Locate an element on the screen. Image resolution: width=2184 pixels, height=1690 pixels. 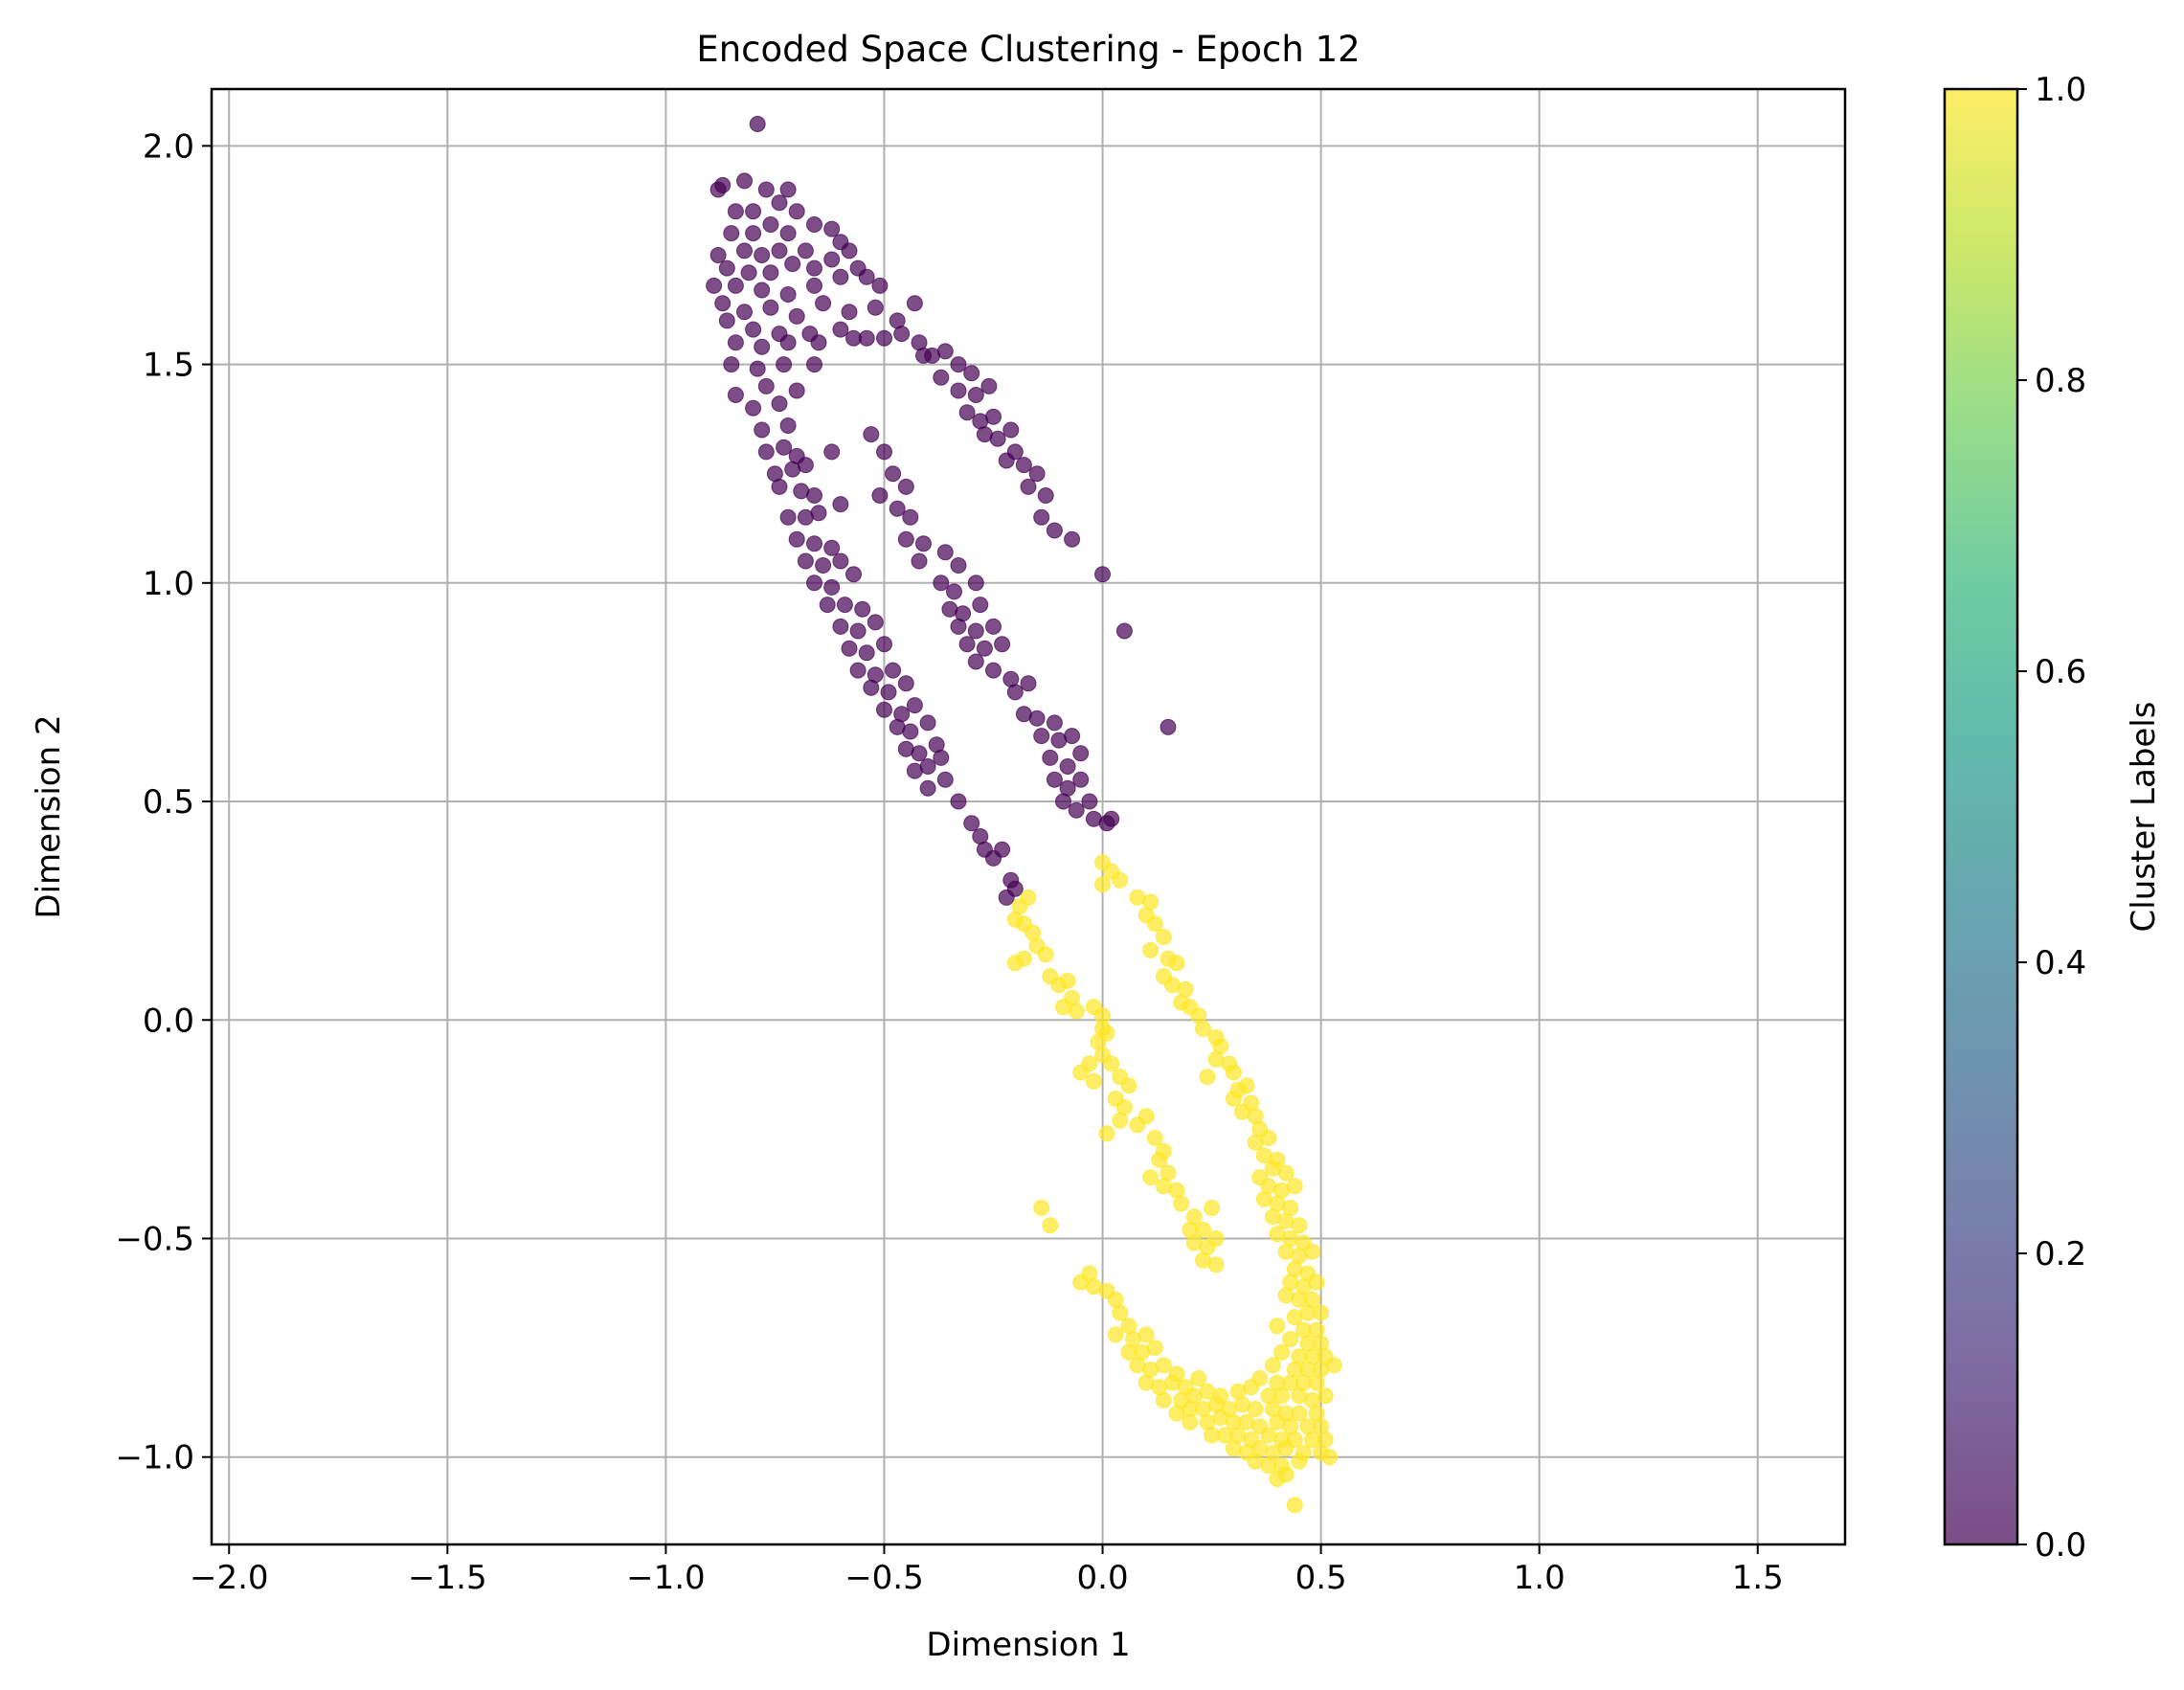
x-tick-label: −1.0 is located at coordinates (666, 1578).